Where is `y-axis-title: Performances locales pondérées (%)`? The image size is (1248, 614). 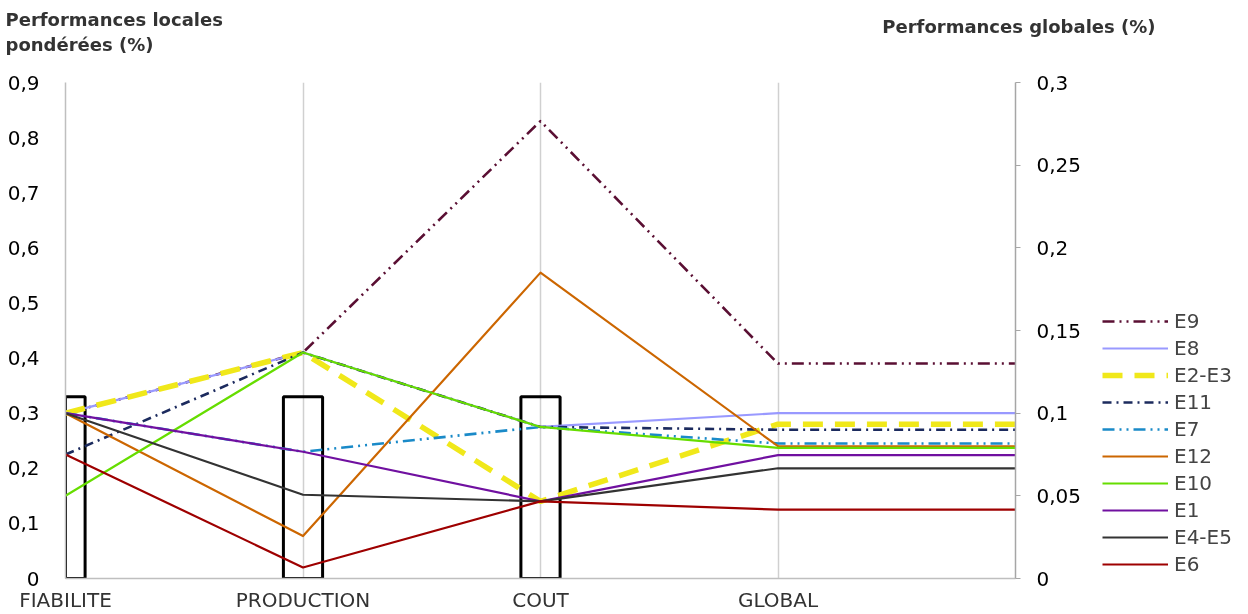
y-axis-title: Performances locales pondérées (%) is located at coordinates (114, 31).